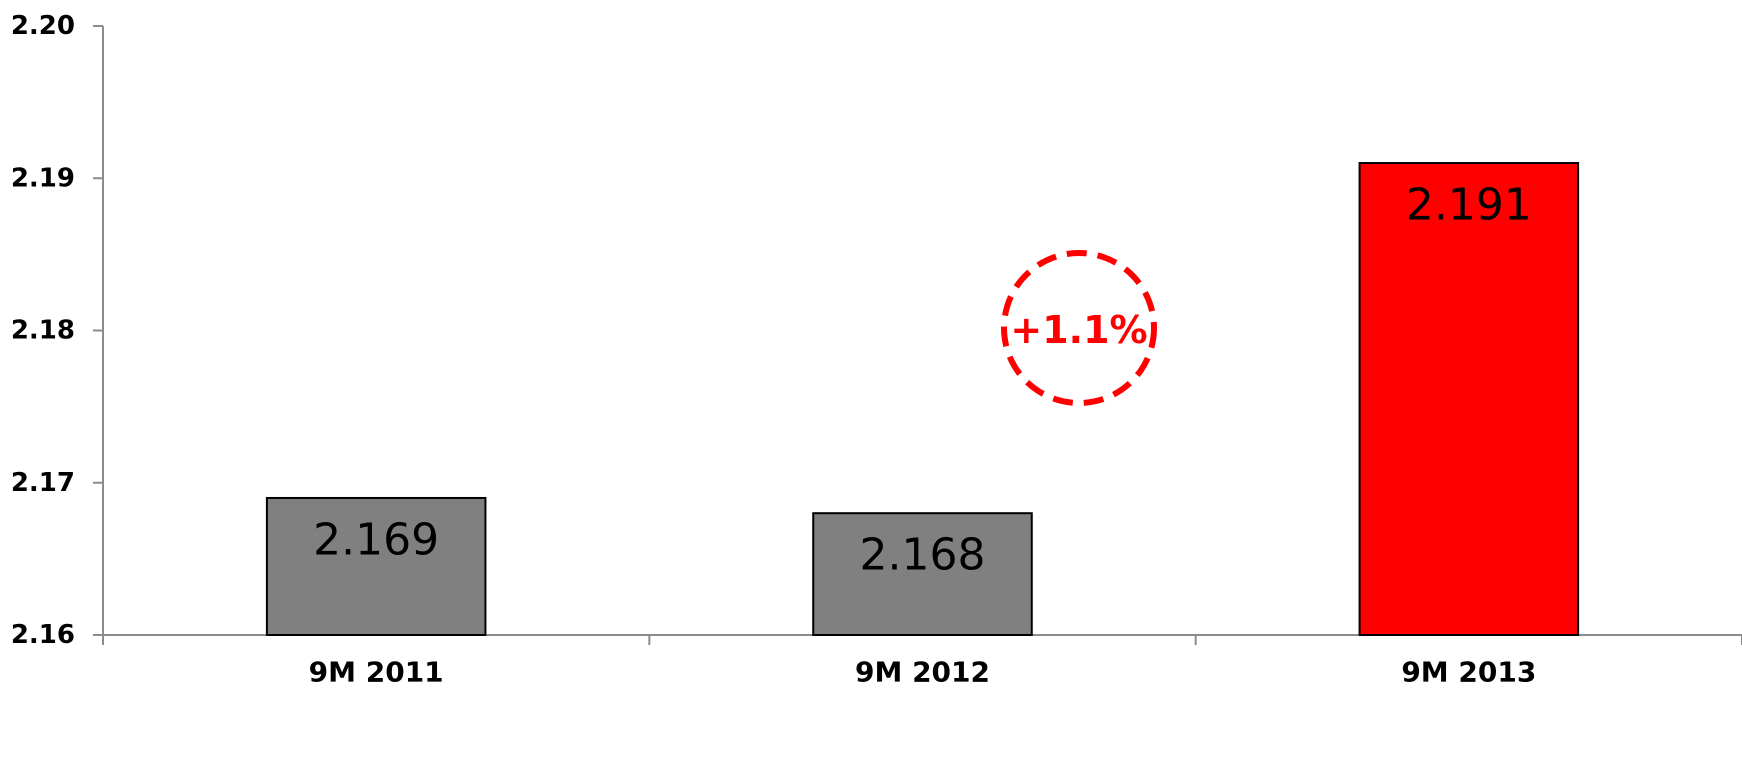 The image size is (1742, 762). I want to click on y-tick-label: 2.18, so click(43, 331).